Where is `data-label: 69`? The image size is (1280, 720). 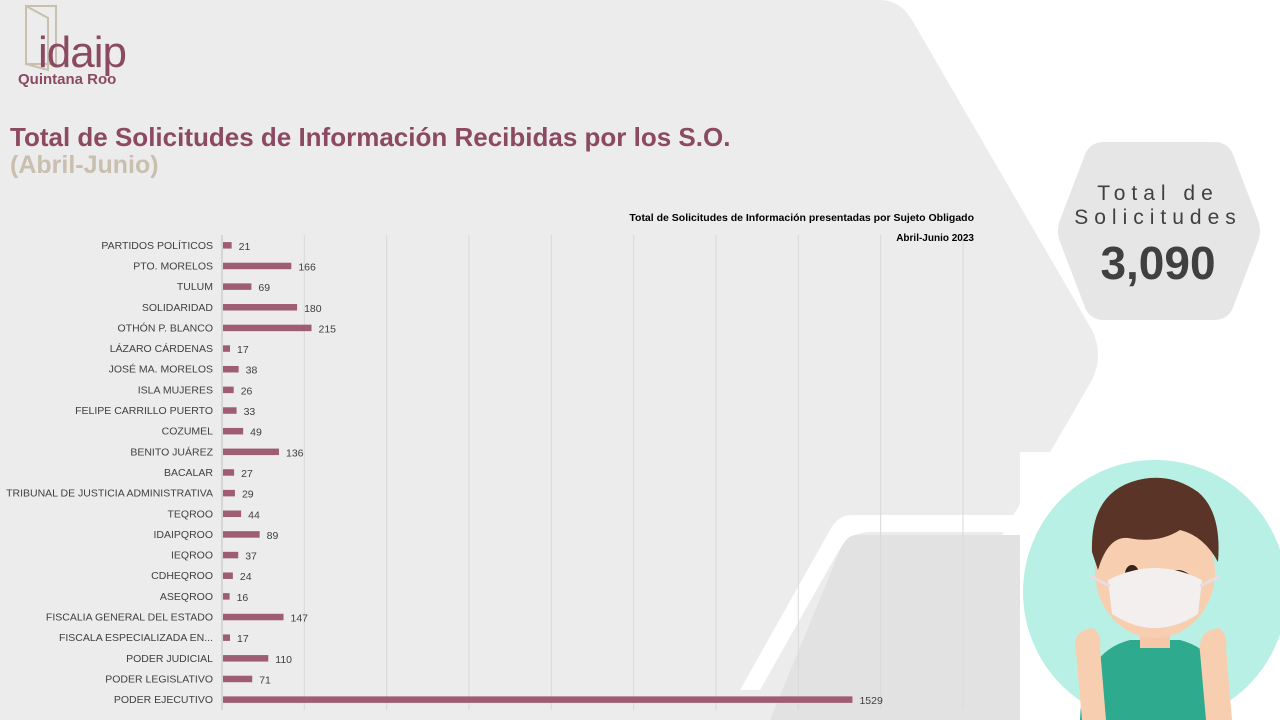
data-label: 69 is located at coordinates (264, 288).